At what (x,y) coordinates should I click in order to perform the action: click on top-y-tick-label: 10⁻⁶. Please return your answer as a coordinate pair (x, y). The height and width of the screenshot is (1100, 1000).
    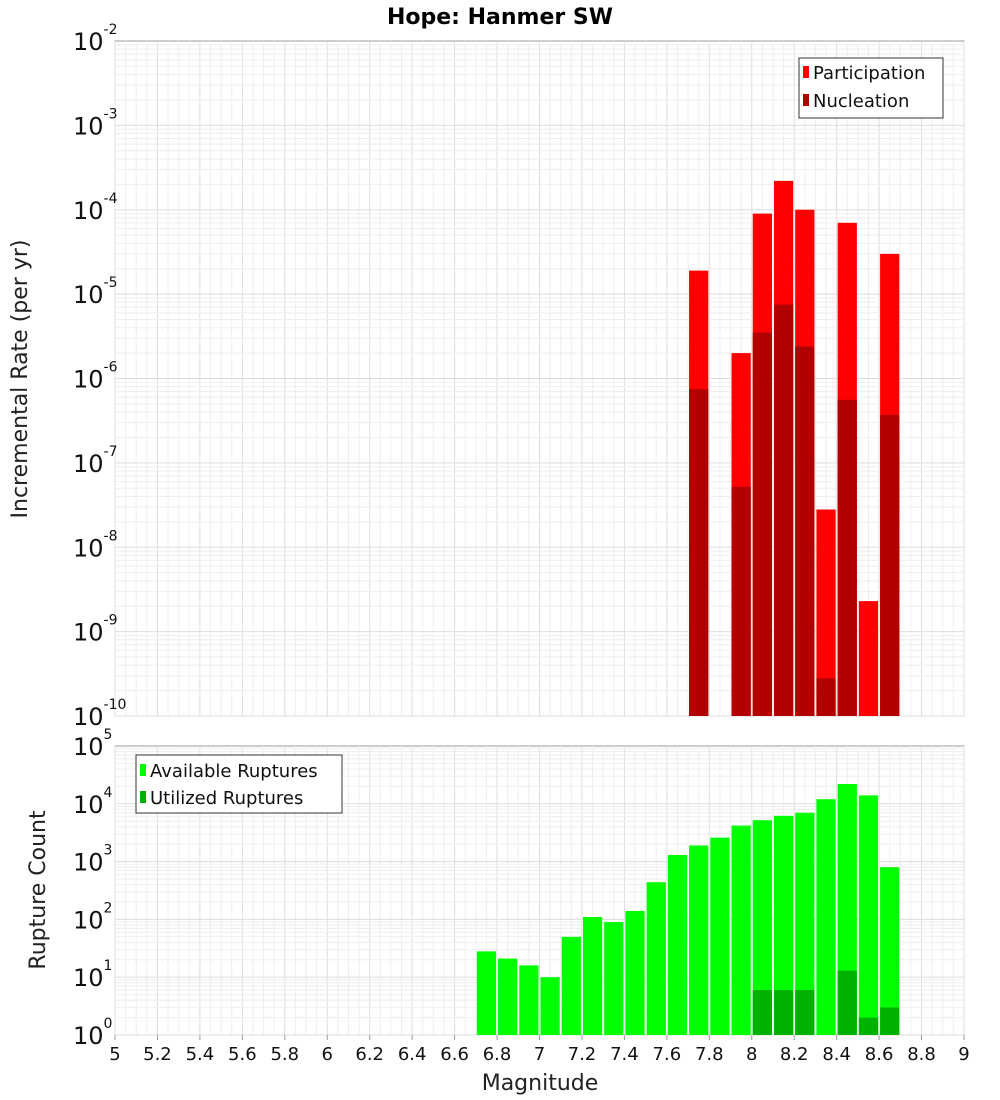
    Looking at the image, I should click on (95, 377).